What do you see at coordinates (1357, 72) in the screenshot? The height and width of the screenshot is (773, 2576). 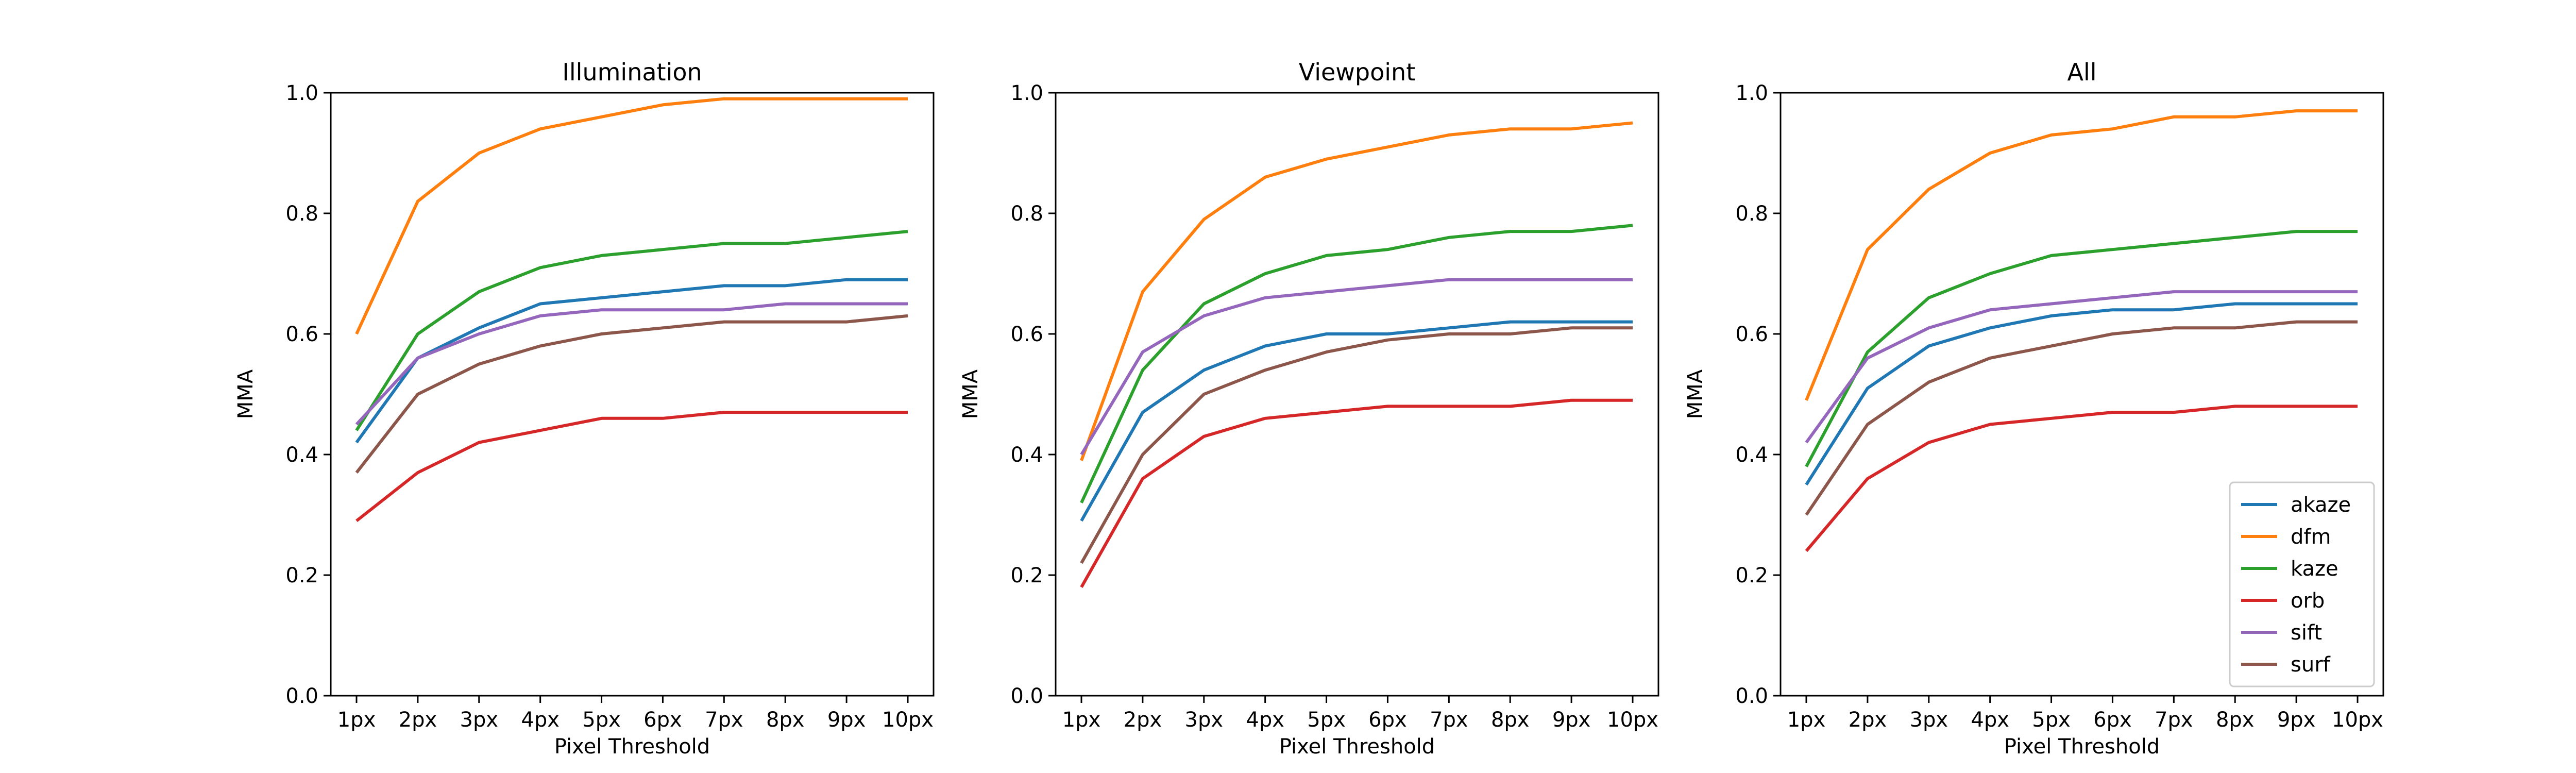 I see `chart-title: Viewpoint` at bounding box center [1357, 72].